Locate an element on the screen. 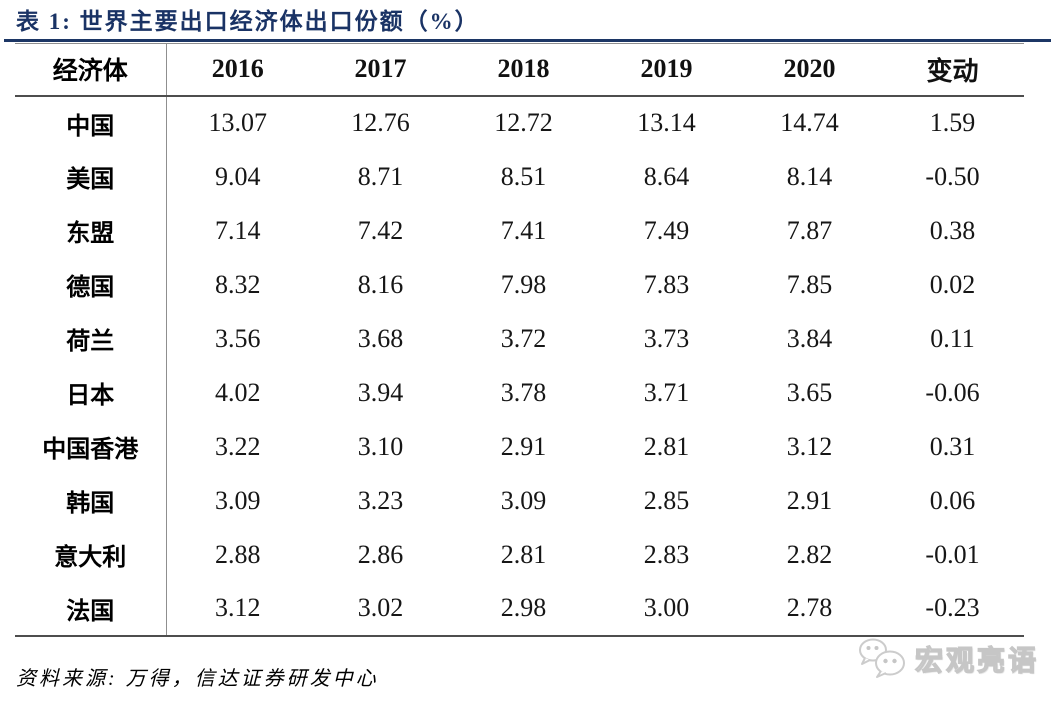  value-cell: 8.64 is located at coordinates (666, 176).